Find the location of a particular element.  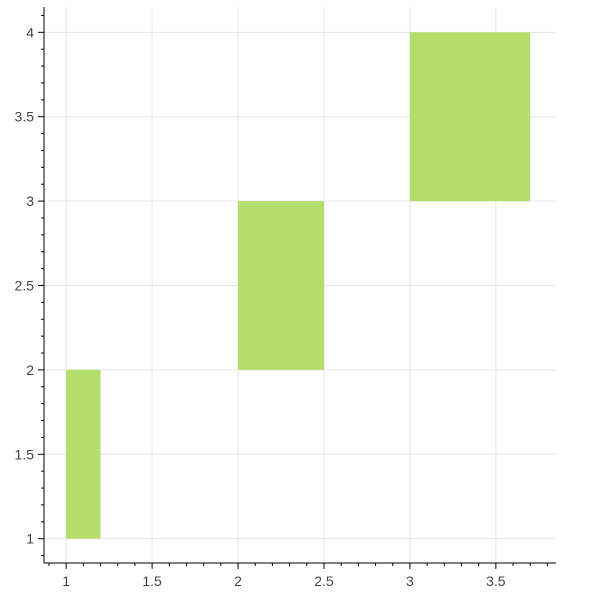

y-axis-ticks: 1 1.5 2 2.5 3 3.5 4 is located at coordinates (29, 285).